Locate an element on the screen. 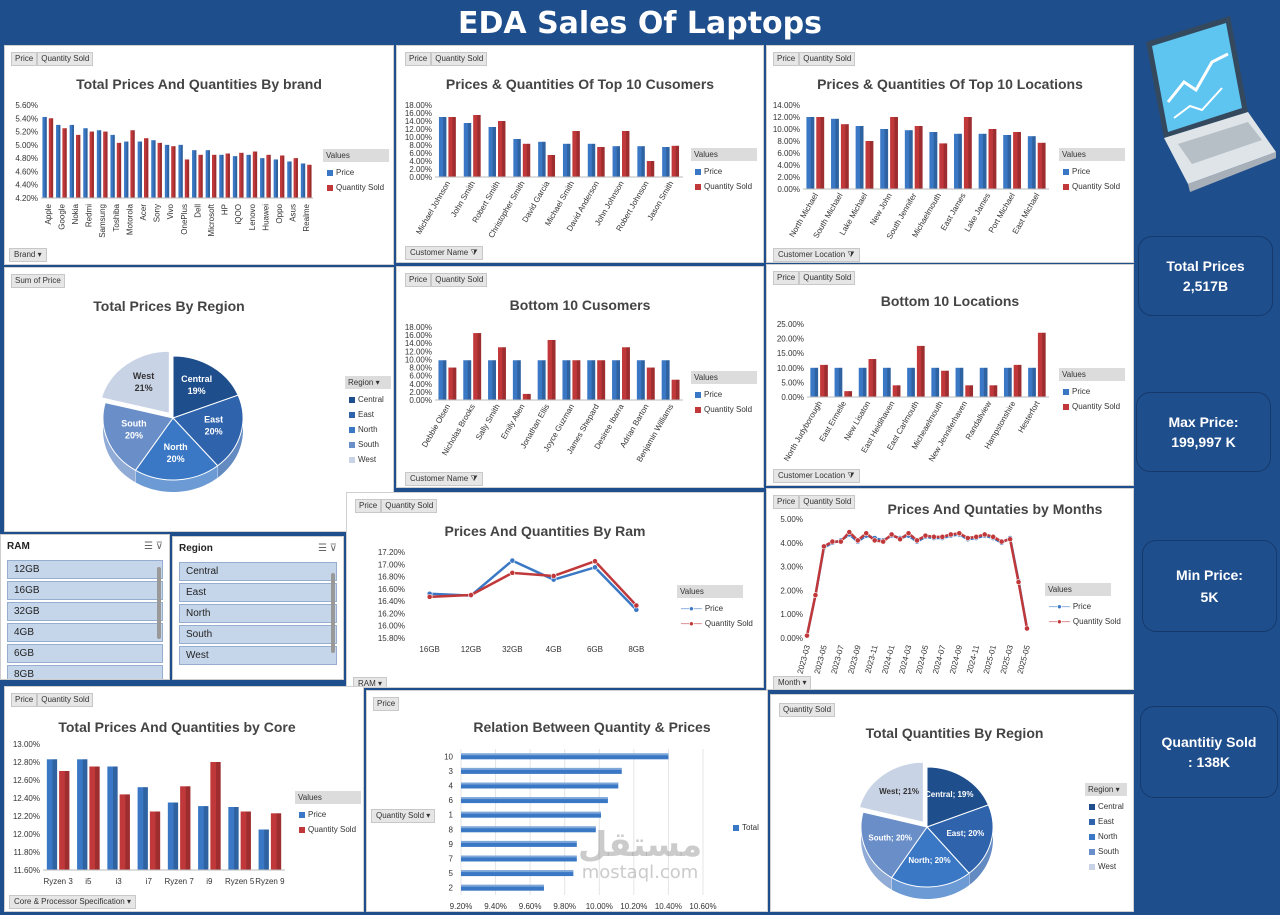  y-tick-label: 18.00% is located at coordinates (418, 105).